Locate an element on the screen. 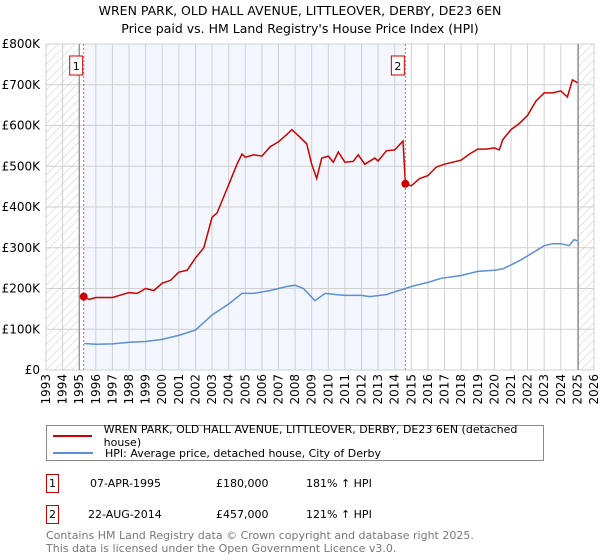 Image resolution: width=600 pixels, height=560 pixels. y-tick-label: £0 is located at coordinates (32, 370).